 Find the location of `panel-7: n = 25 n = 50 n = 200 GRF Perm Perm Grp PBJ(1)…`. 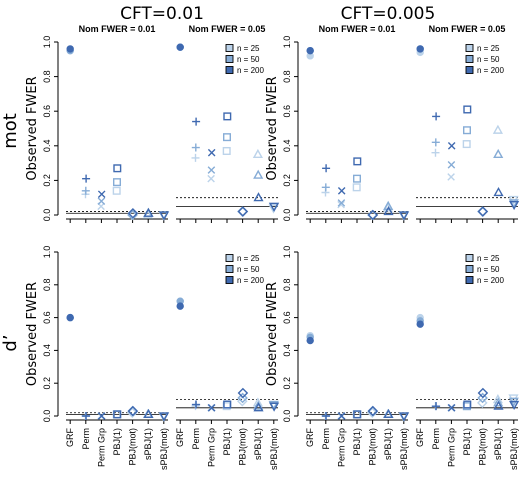

panel-7: n = 25 n = 50 n = 200 GRF Perm Perm Grp PBJ(1)… is located at coordinates (467, 362).